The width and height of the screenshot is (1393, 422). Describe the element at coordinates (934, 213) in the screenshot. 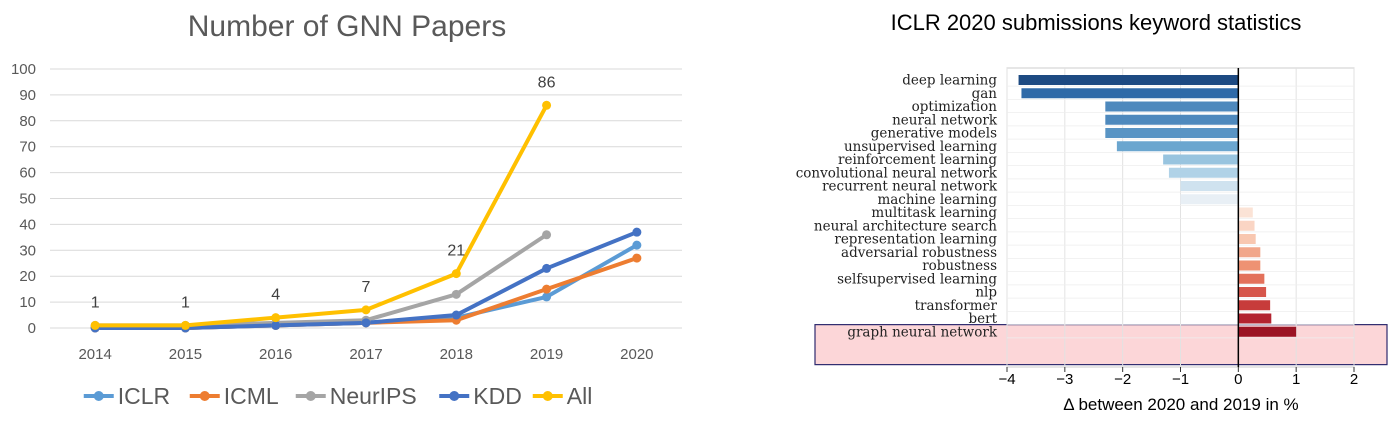

I see `category-label: multitask learning` at that location.